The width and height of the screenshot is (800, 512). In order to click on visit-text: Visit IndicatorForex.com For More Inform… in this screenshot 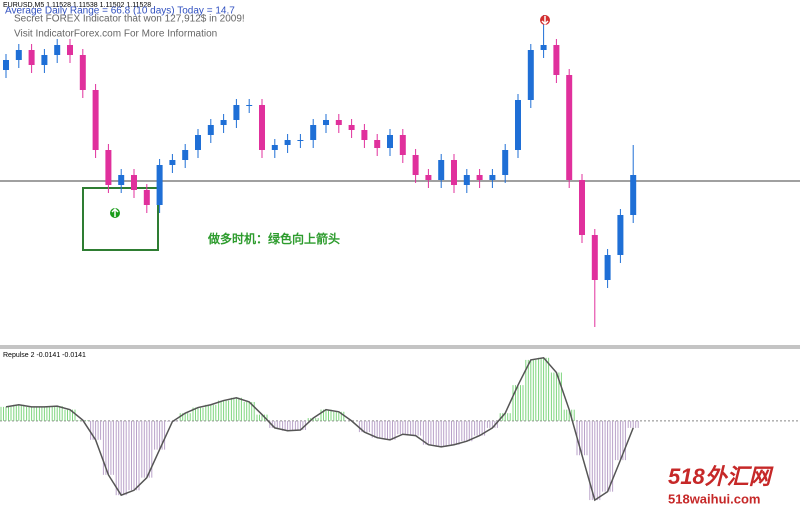, I will do `click(115, 34)`.